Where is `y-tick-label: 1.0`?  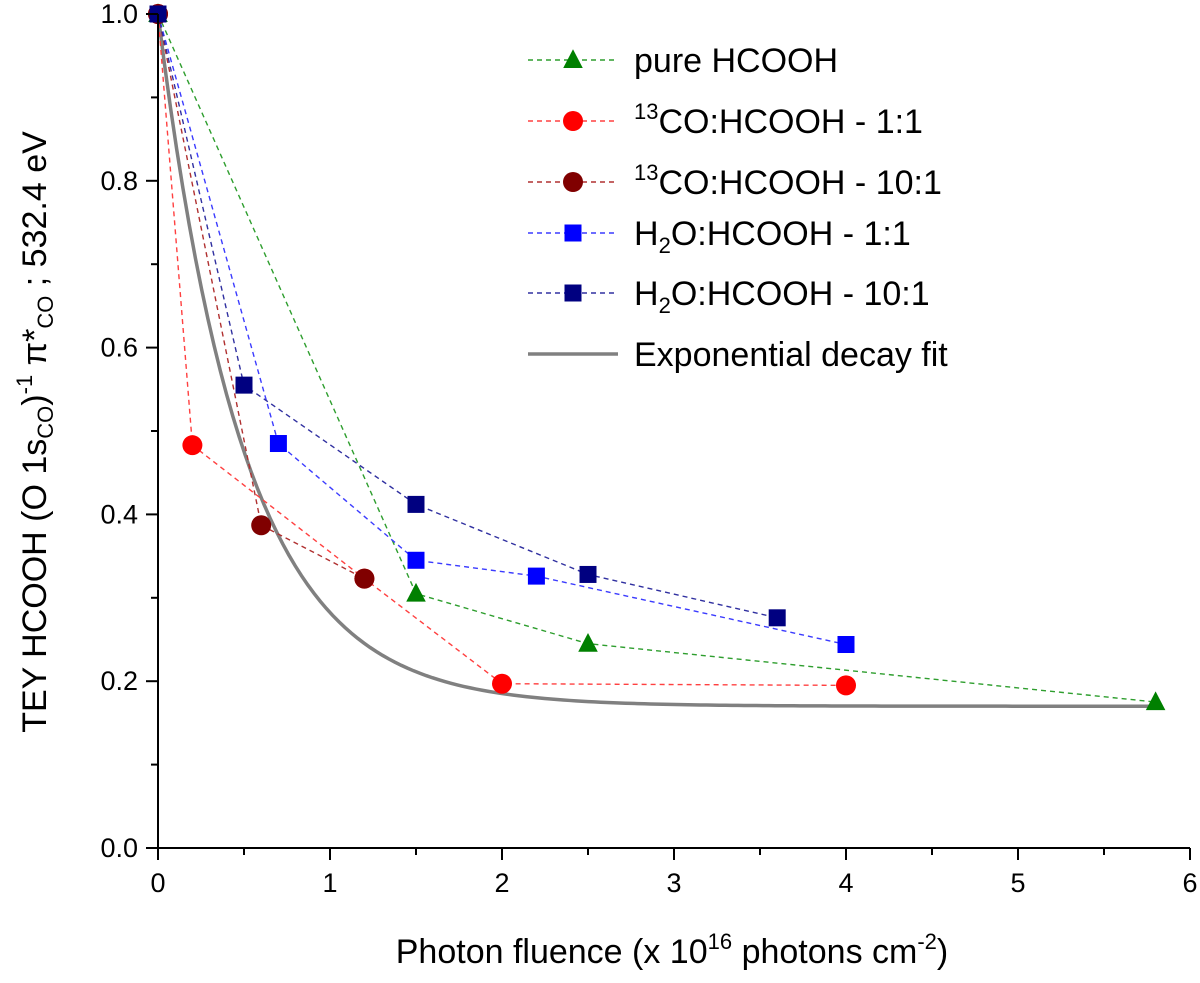 y-tick-label: 1.0 is located at coordinates (119, 14).